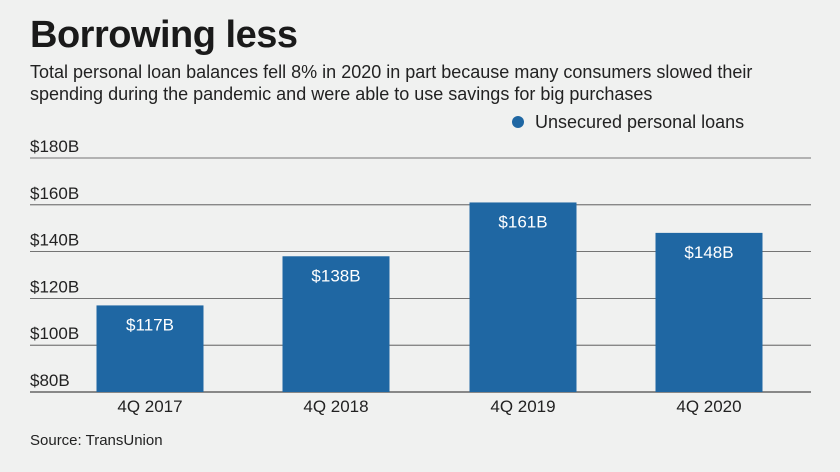 This screenshot has width=840, height=472. What do you see at coordinates (429, 406) in the screenshot?
I see `x-axis-categories: 4Q 2017 4Q 2018 4Q 2019 4Q 2020` at bounding box center [429, 406].